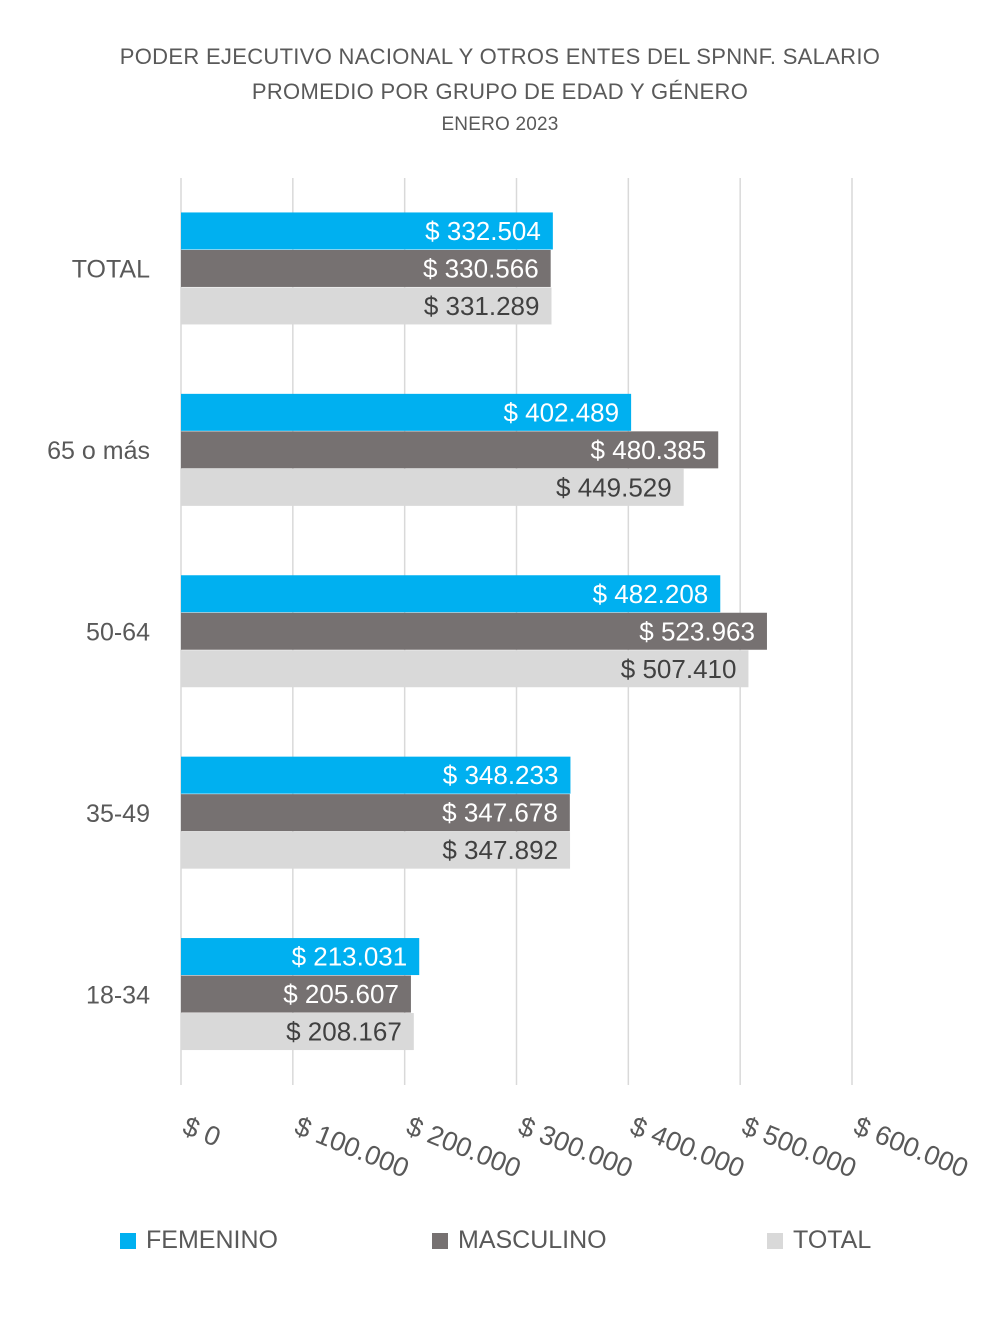 This screenshot has width=1000, height=1326. What do you see at coordinates (98, 451) in the screenshot?
I see `category-label-1: 65 o más` at bounding box center [98, 451].